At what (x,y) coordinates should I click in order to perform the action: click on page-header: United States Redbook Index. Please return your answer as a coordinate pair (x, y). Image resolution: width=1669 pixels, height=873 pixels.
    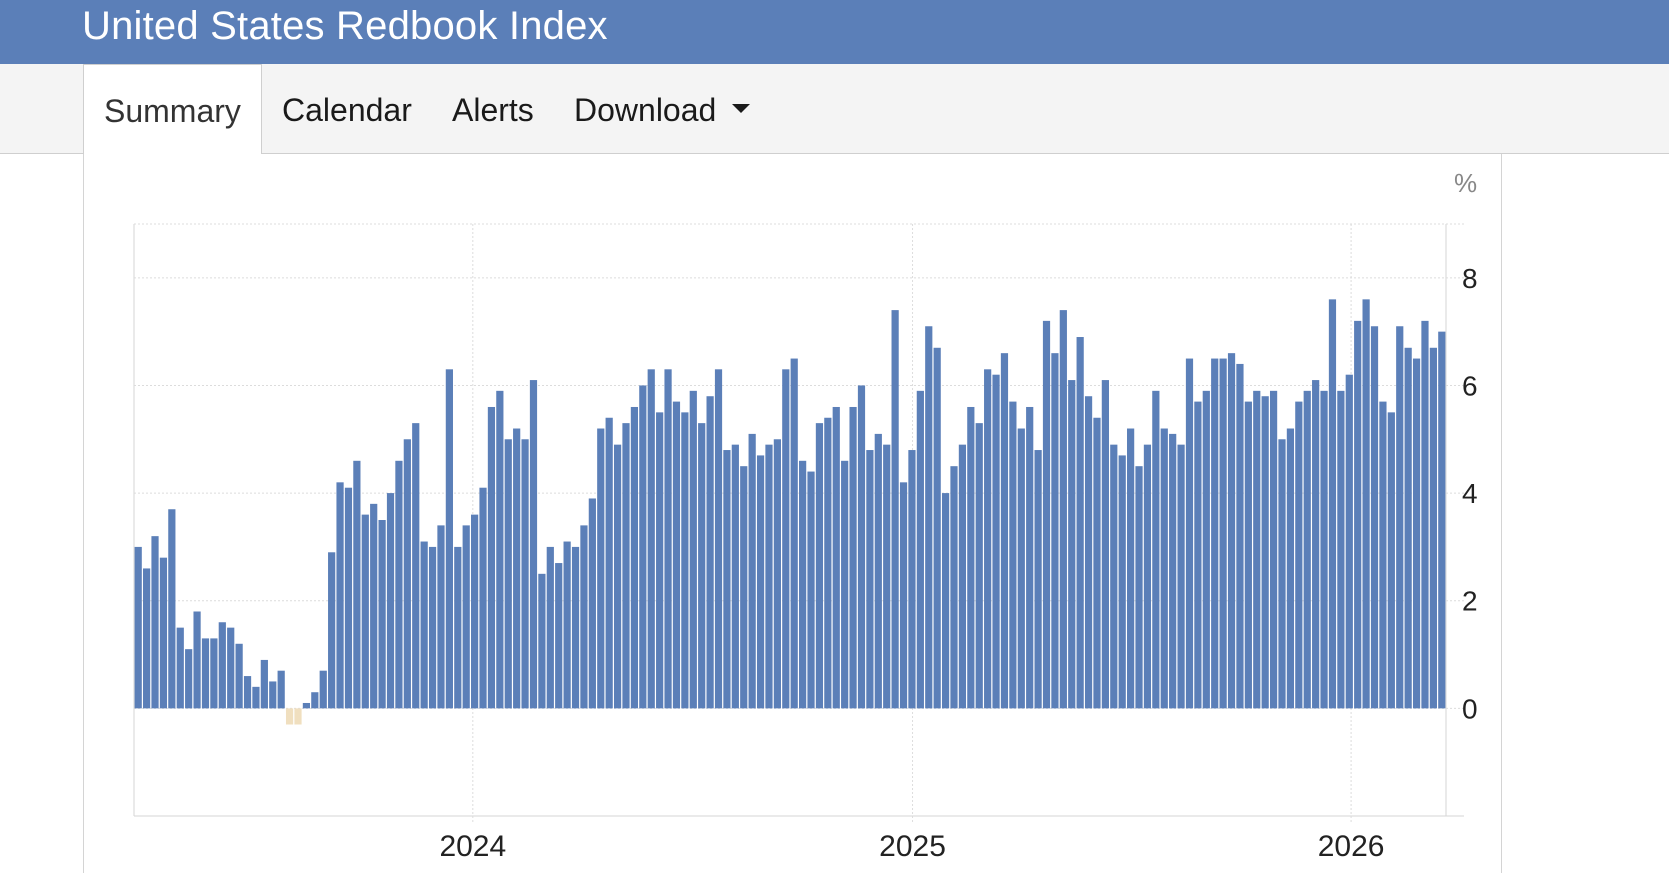
    Looking at the image, I should click on (834, 32).